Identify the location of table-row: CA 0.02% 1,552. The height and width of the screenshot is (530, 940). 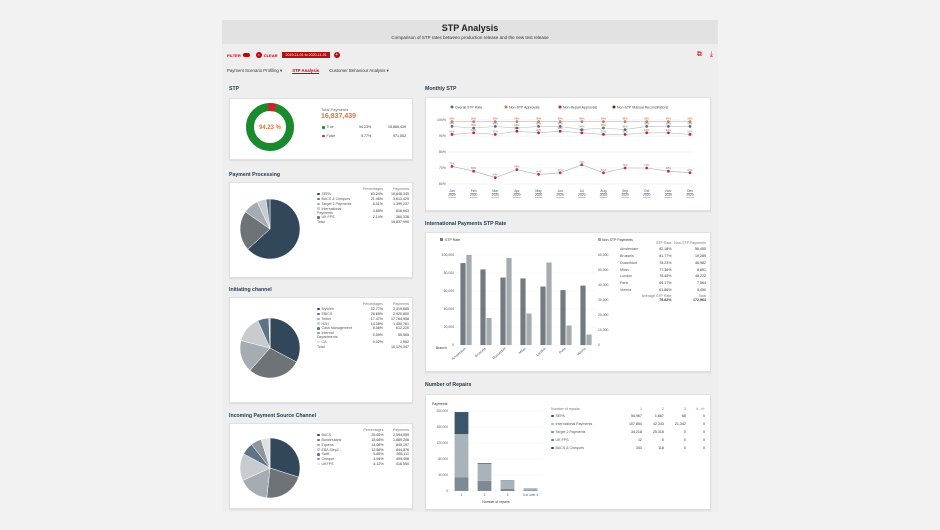
(363, 341).